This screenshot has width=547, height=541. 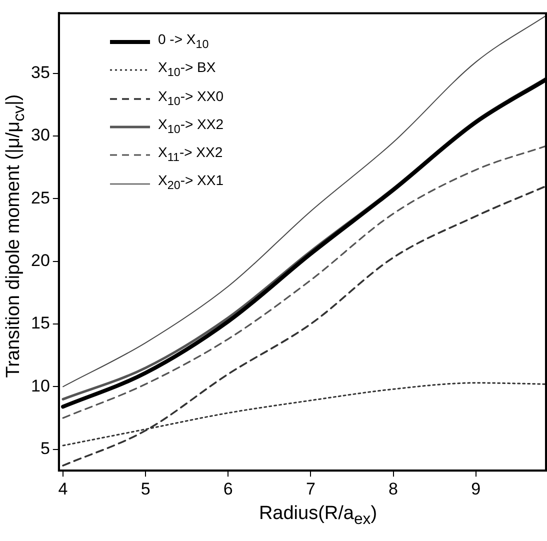 I want to click on legend-label: 0 -> X$_{10}$, so click(x=183, y=41).